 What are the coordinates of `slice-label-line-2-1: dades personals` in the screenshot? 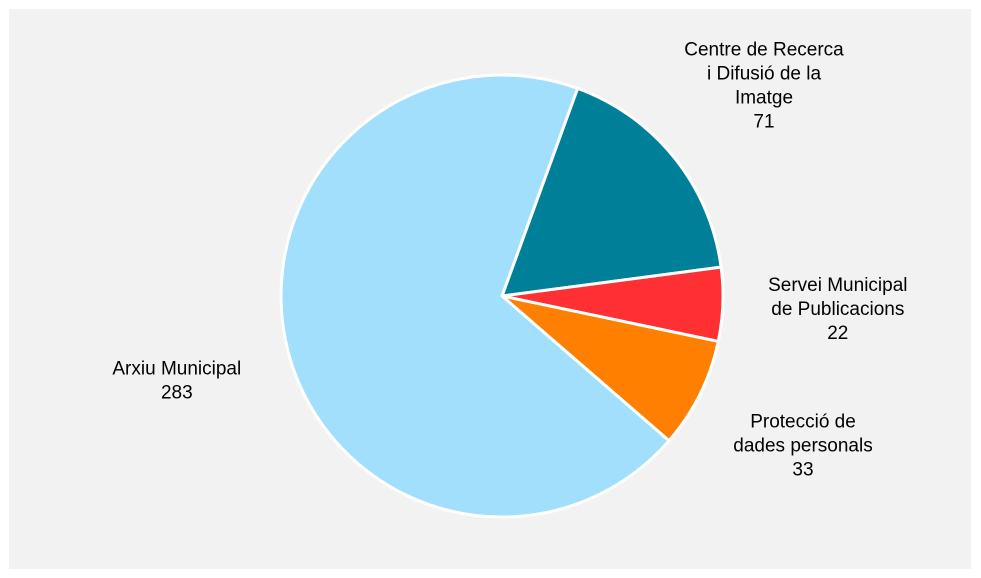 It's located at (802, 445).